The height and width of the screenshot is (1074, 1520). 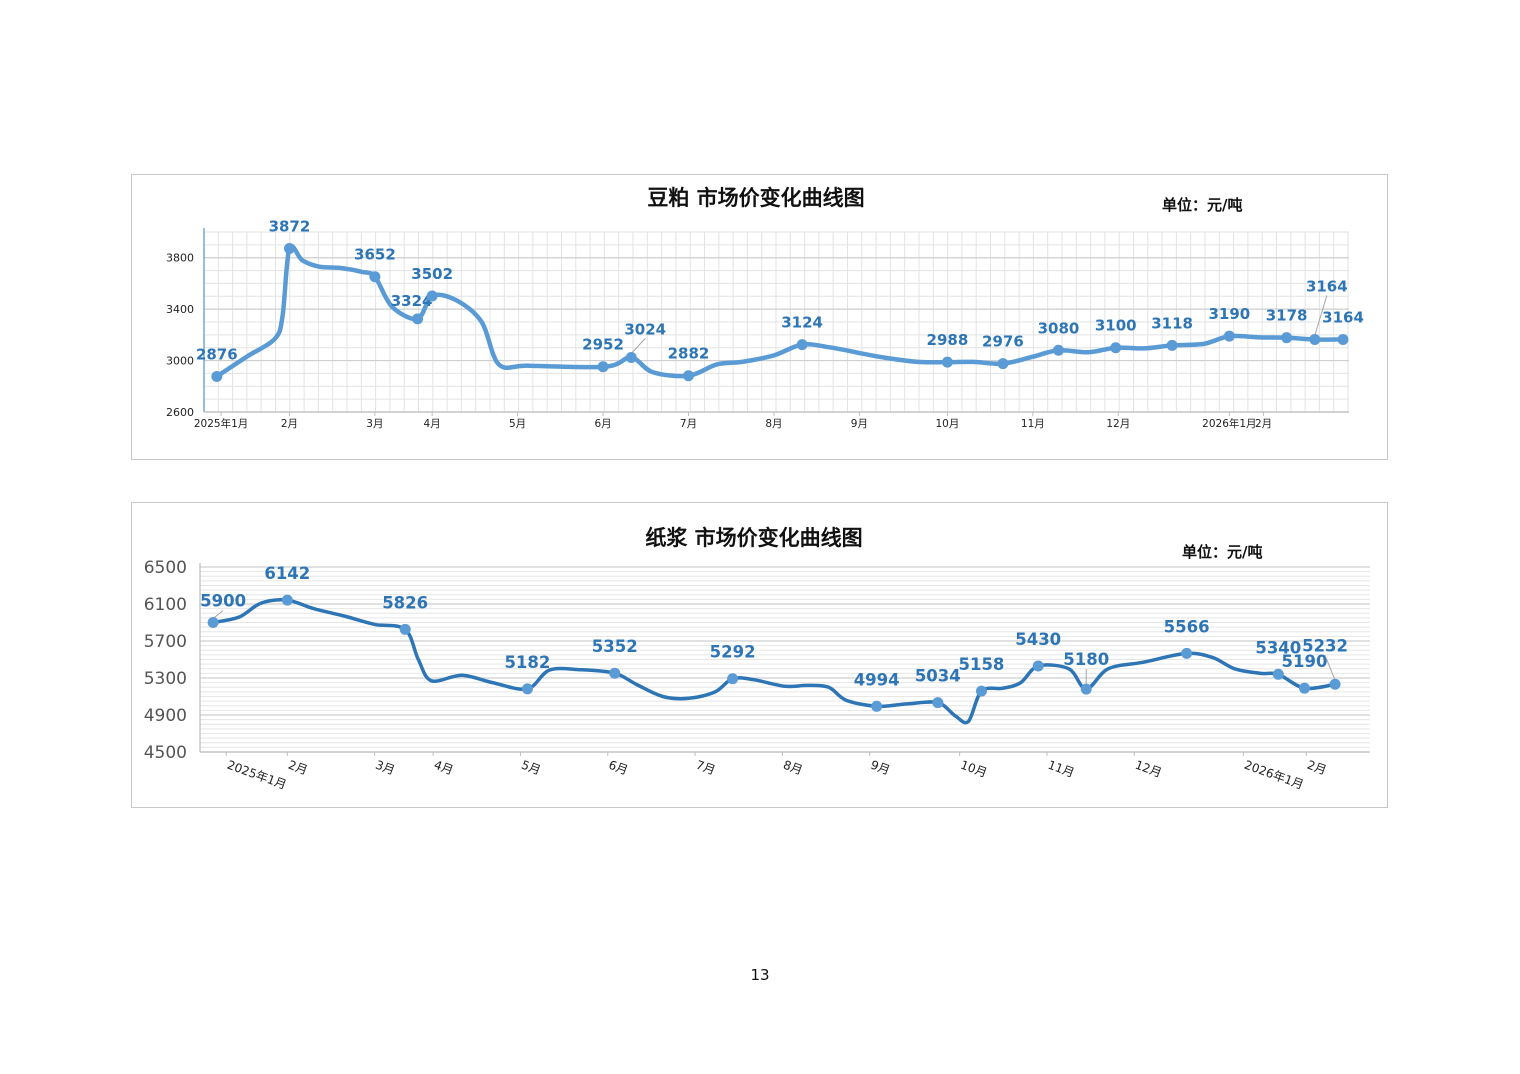 What do you see at coordinates (412, 301) in the screenshot?
I see `data-label: 3324` at bounding box center [412, 301].